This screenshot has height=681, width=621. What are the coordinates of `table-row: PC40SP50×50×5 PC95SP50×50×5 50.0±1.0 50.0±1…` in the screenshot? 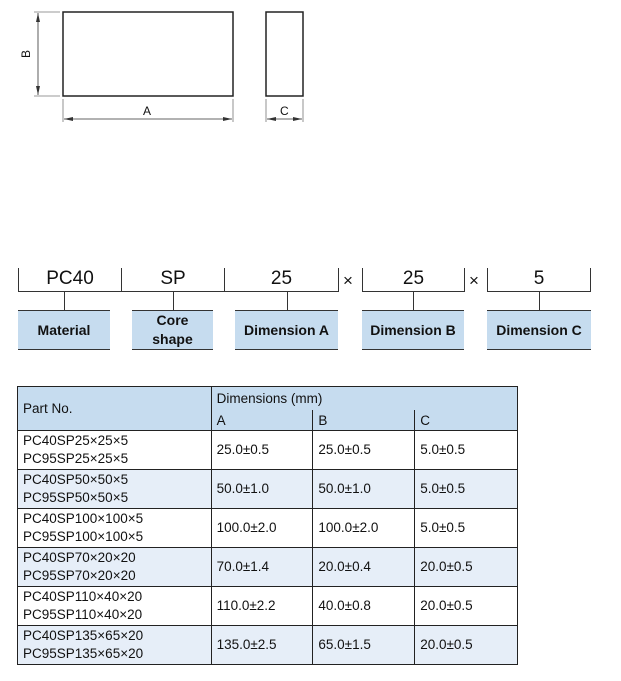 It's located at (267, 489).